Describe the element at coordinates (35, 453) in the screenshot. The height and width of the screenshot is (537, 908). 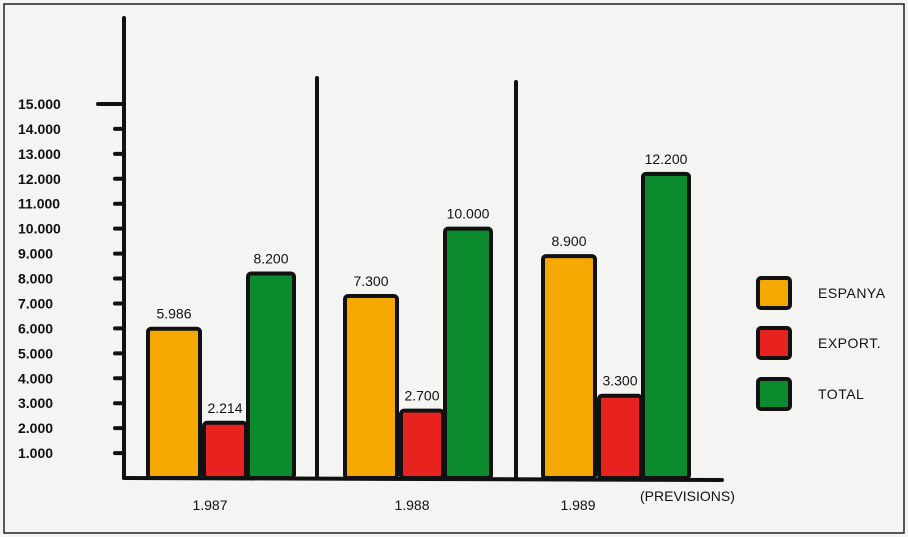
I see `y-tick-label: 1.000` at that location.